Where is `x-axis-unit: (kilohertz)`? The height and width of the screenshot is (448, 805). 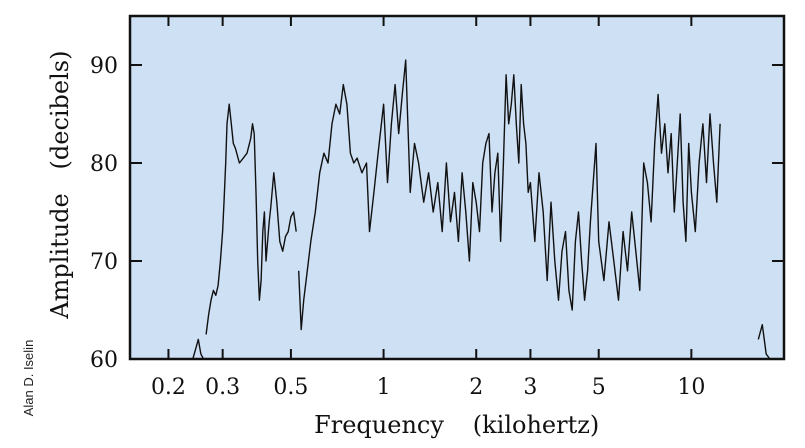 x-axis-unit: (kilohertz) is located at coordinates (536, 425).